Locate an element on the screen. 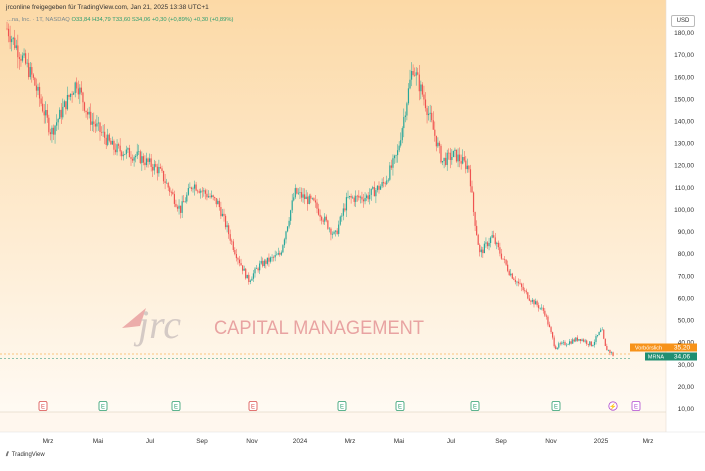 The image size is (705, 471). y-tick-label: 10,00 is located at coordinates (686, 409).